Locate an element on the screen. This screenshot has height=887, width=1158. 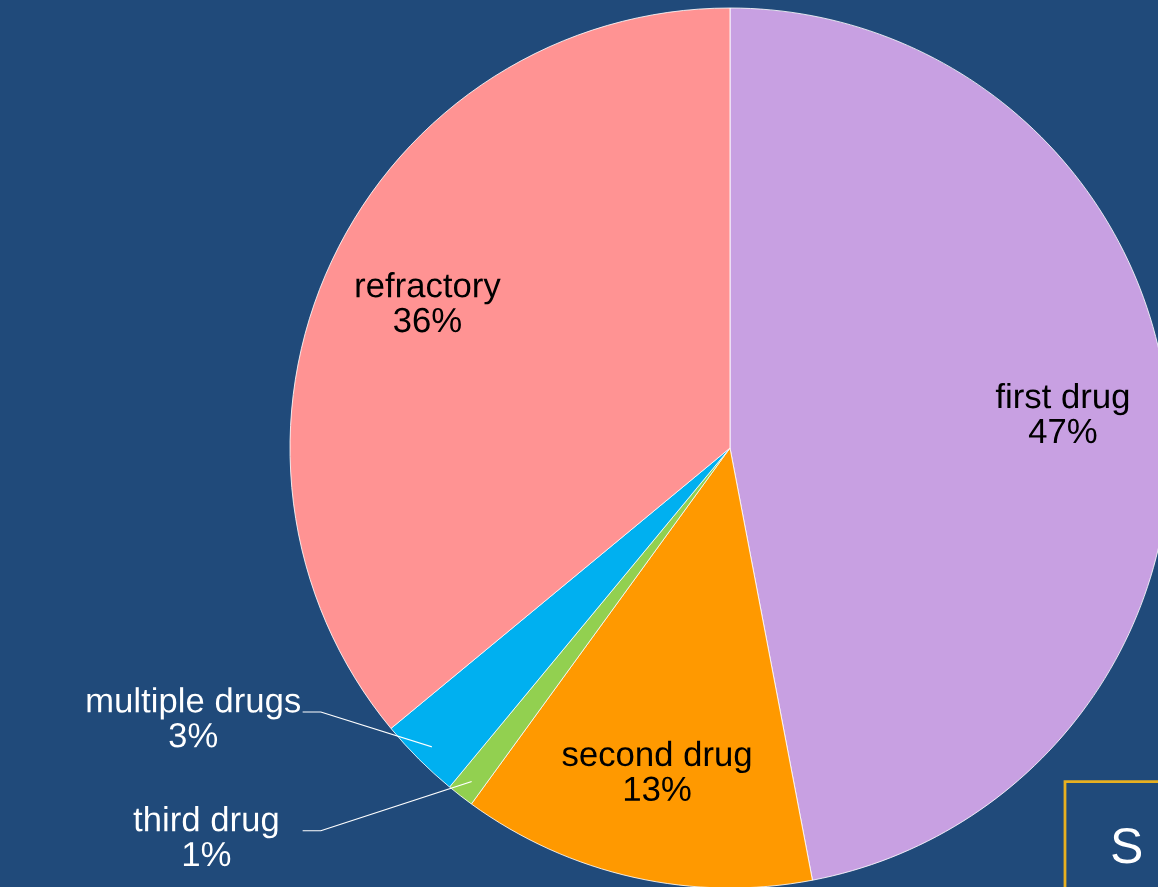
slice-label: multiple drugs is located at coordinates (194, 703).